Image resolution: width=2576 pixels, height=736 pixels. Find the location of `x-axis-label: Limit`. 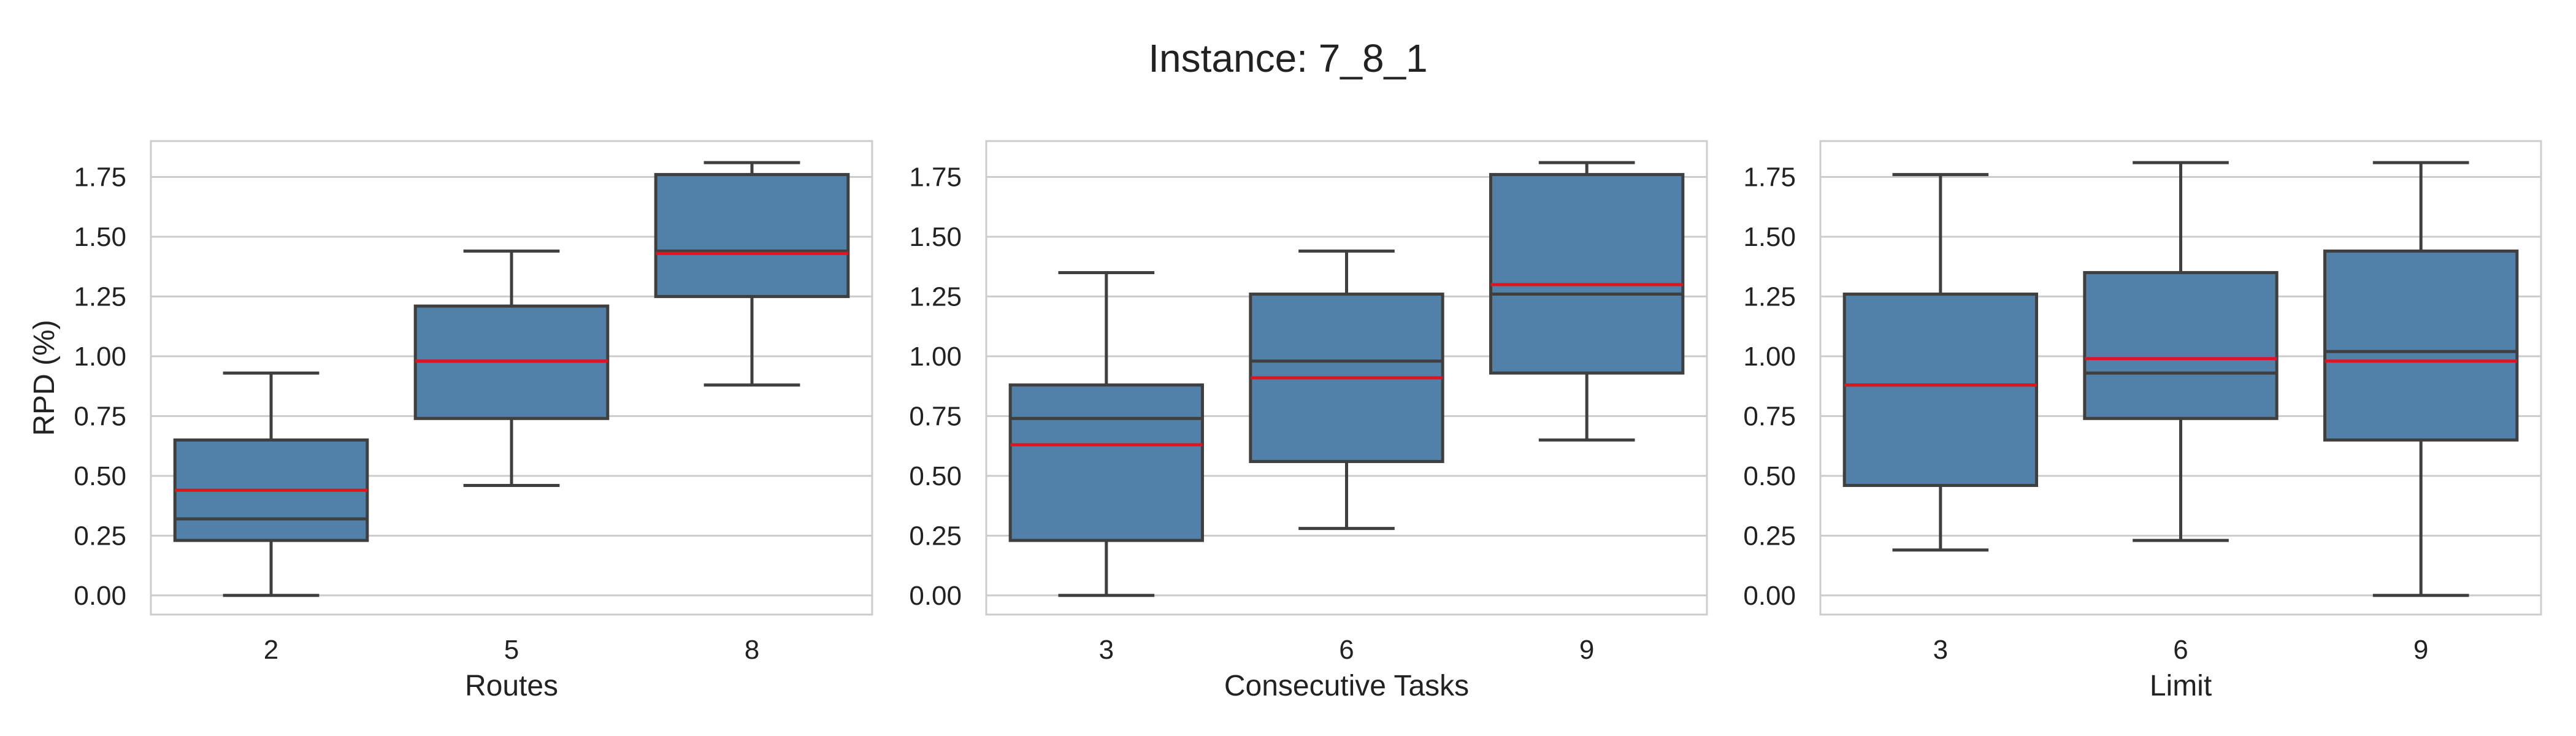

x-axis-label: Limit is located at coordinates (2181, 686).